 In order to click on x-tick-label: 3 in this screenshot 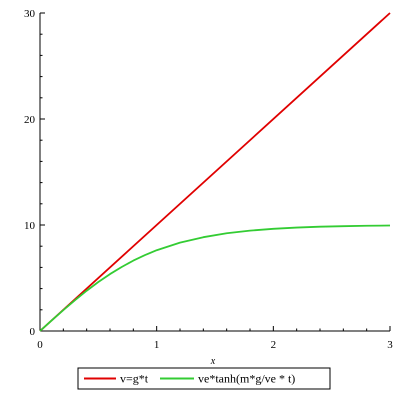, I will do `click(390, 345)`.